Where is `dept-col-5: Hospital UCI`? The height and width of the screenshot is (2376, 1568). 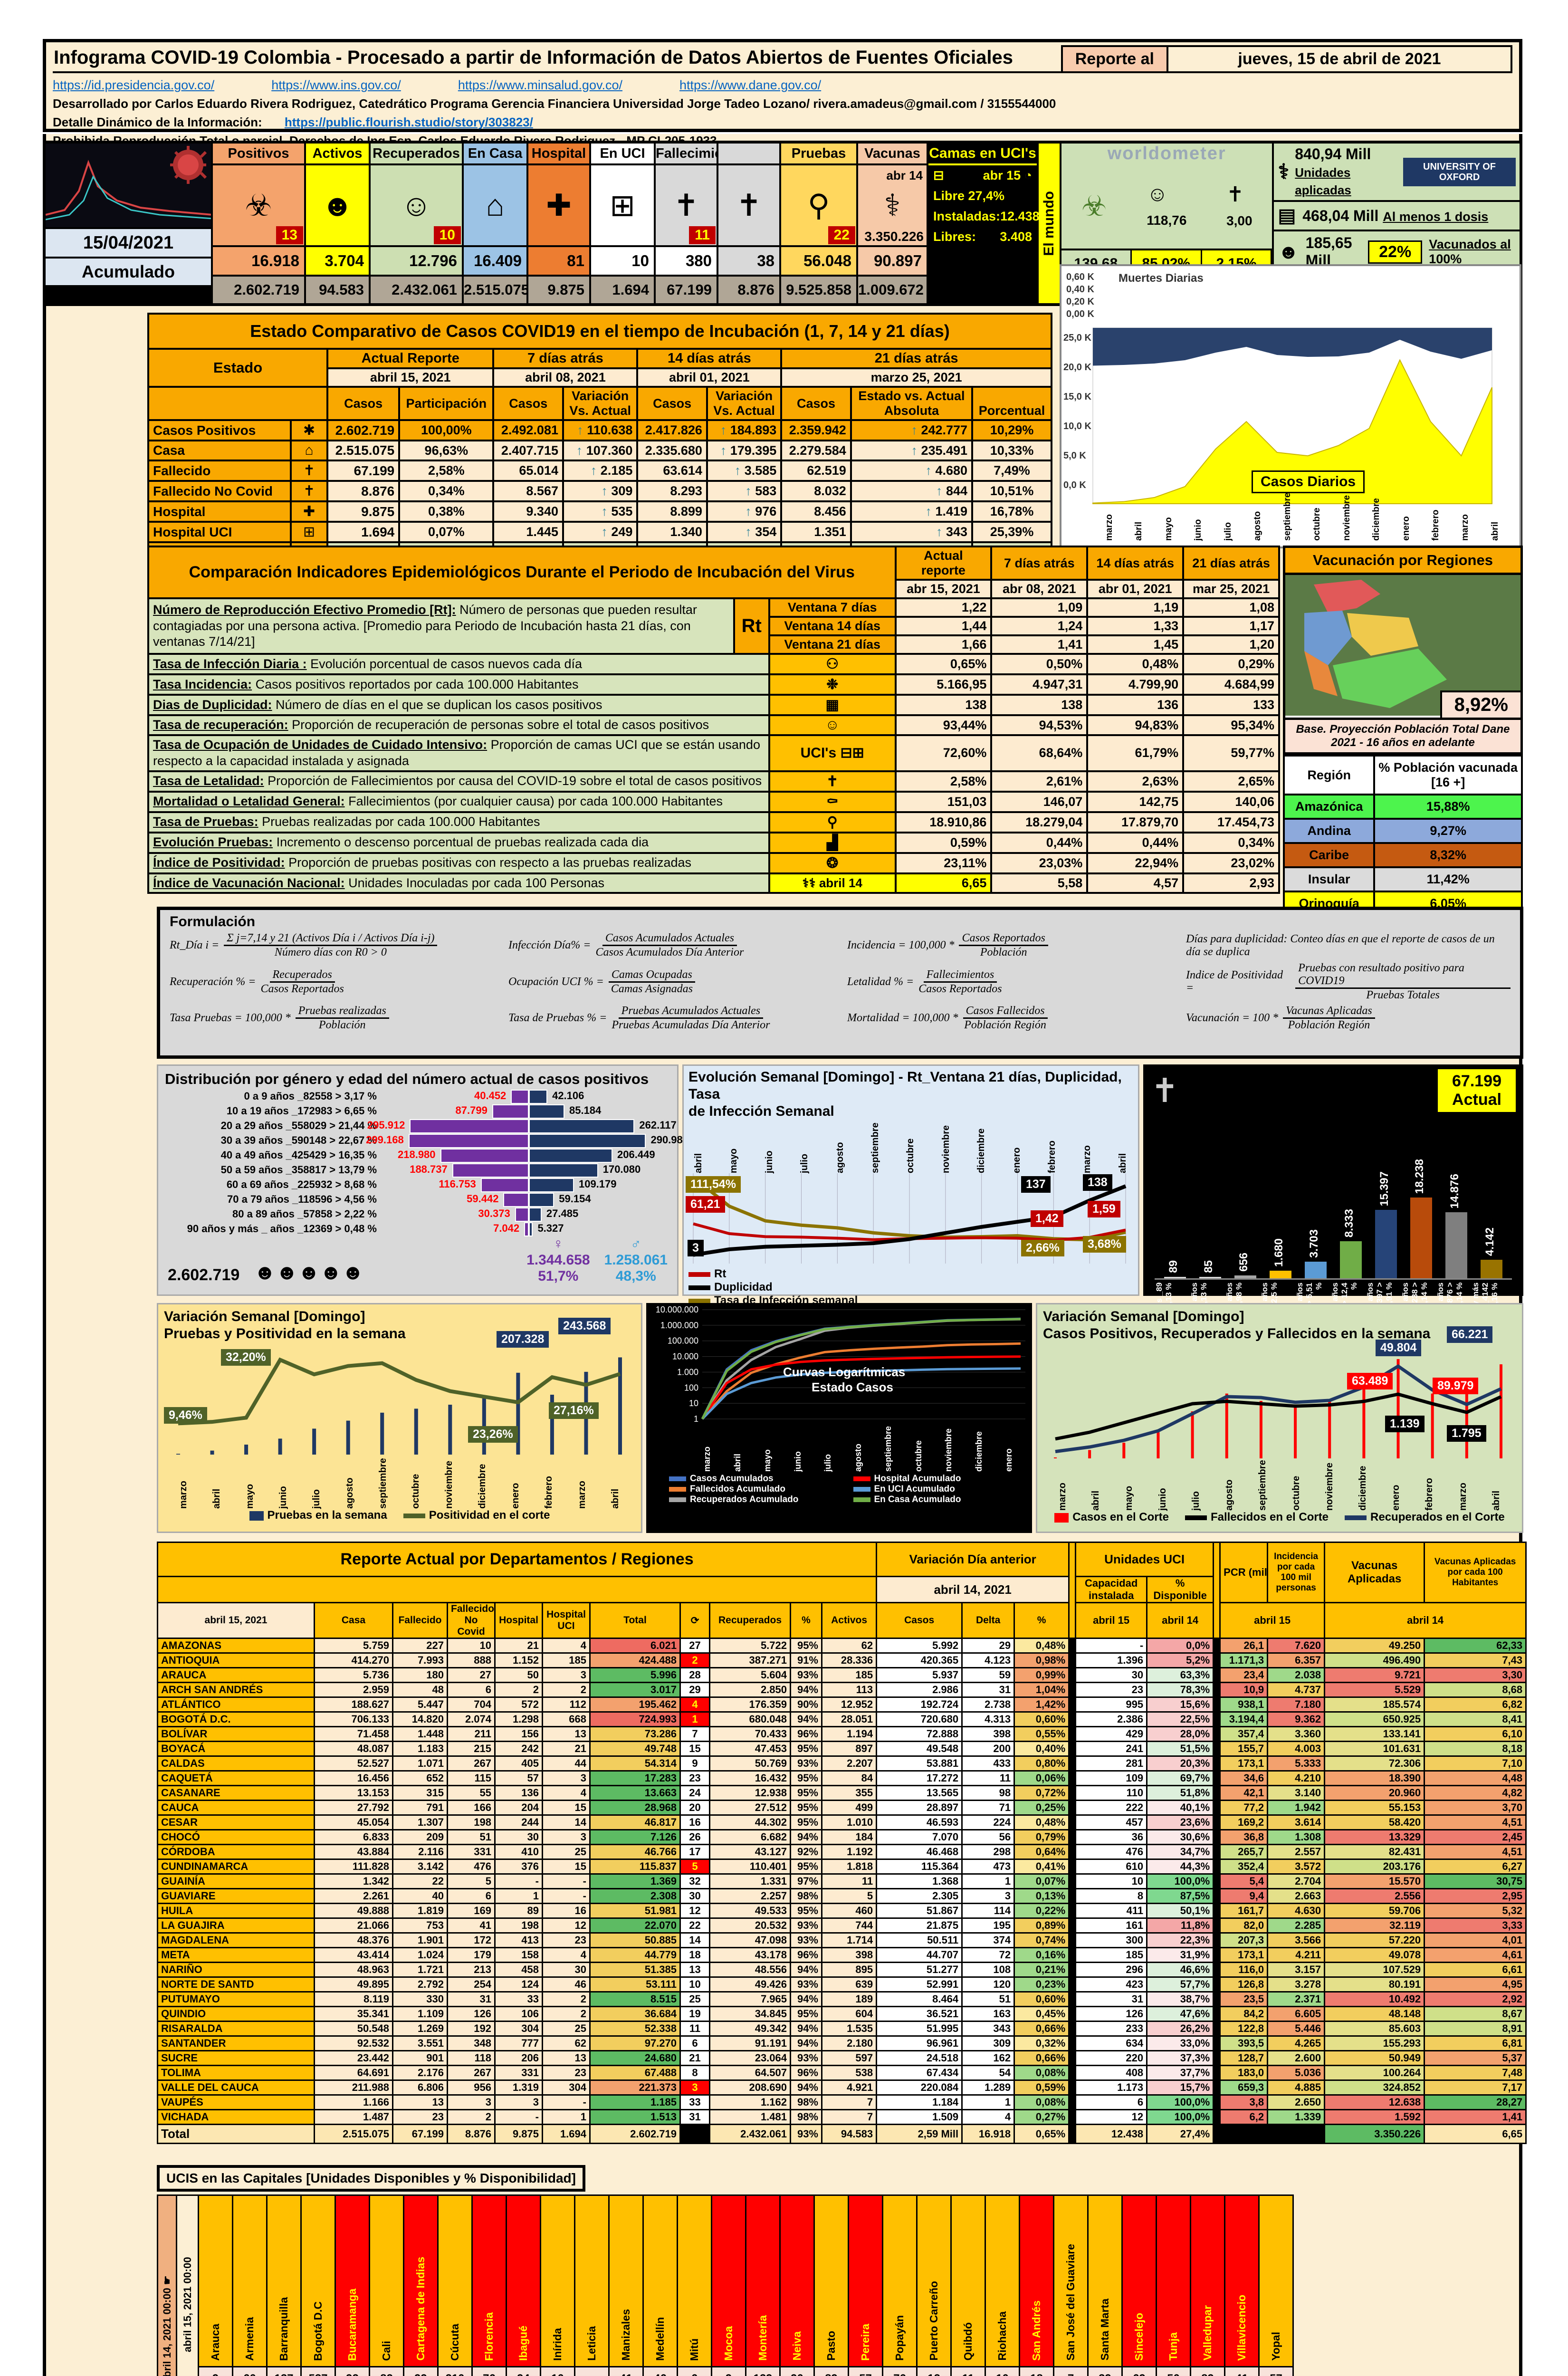 dept-col-5: Hospital UCI is located at coordinates (566, 1620).